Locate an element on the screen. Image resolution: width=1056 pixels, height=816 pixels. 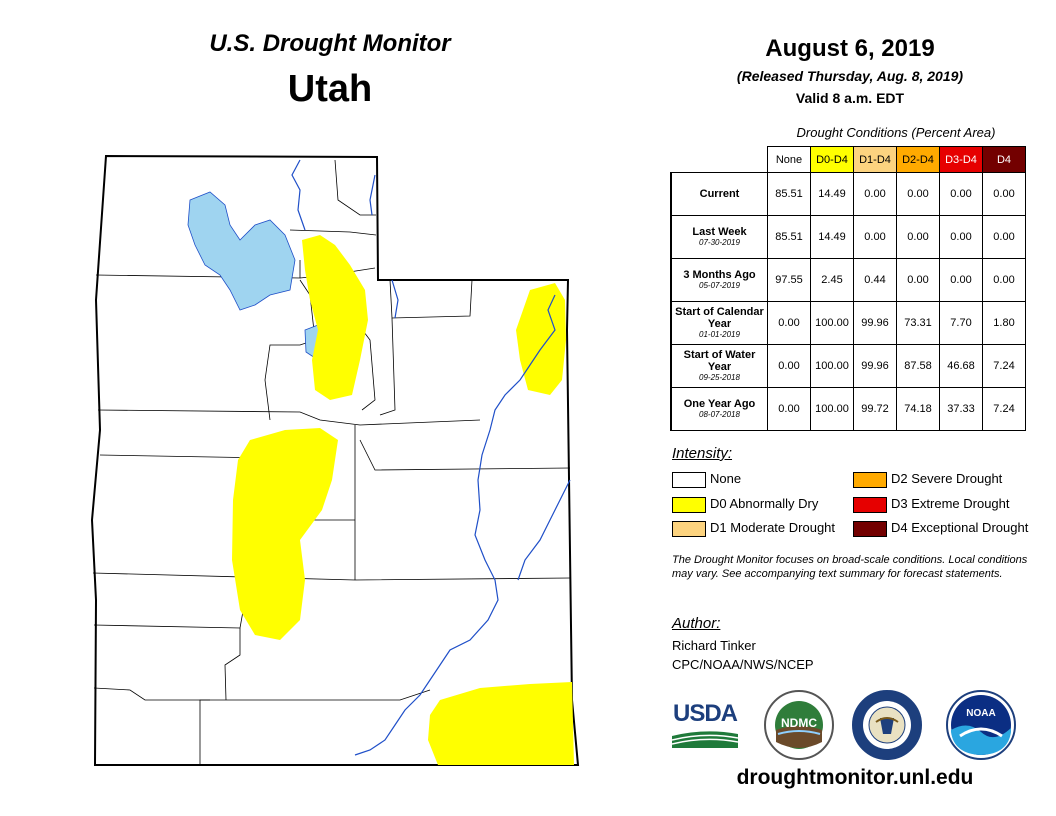
row-date: 07-30-2019 is located at coordinates (719, 242).